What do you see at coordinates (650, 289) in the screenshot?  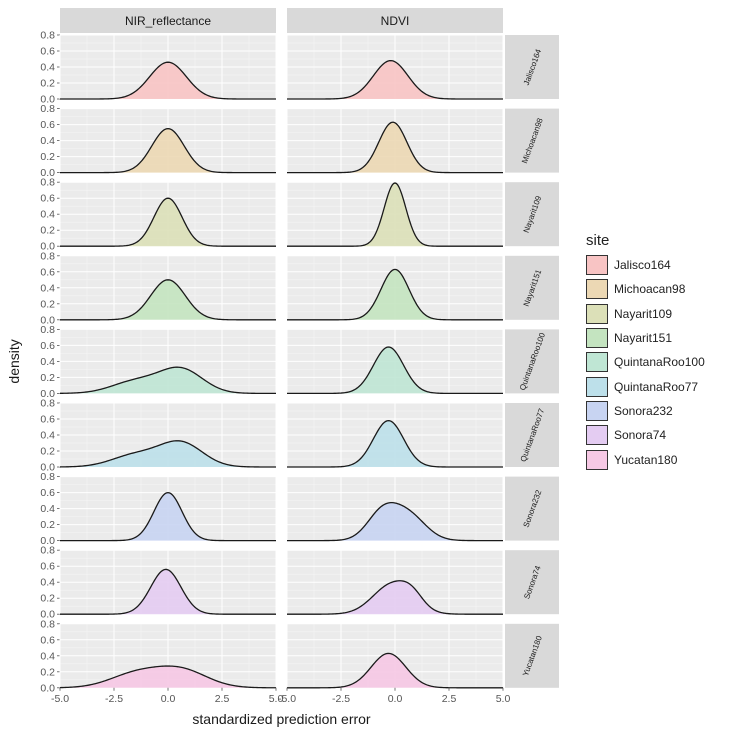 I see `legend-label: Michoacan98` at bounding box center [650, 289].